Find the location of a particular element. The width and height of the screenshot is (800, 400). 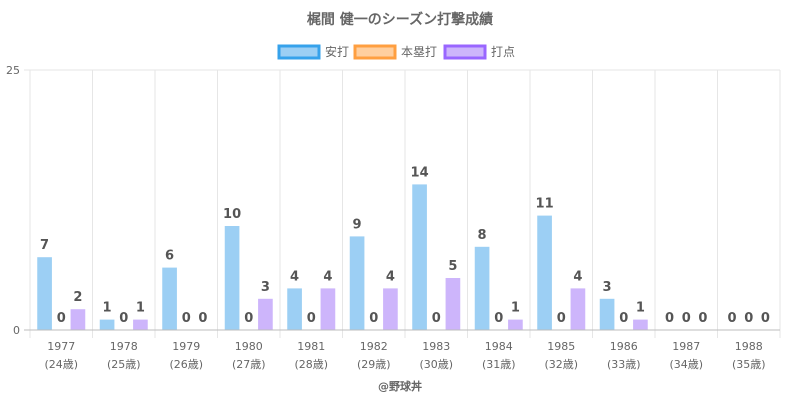

x-tick-age-label: (27歳) is located at coordinates (249, 364).